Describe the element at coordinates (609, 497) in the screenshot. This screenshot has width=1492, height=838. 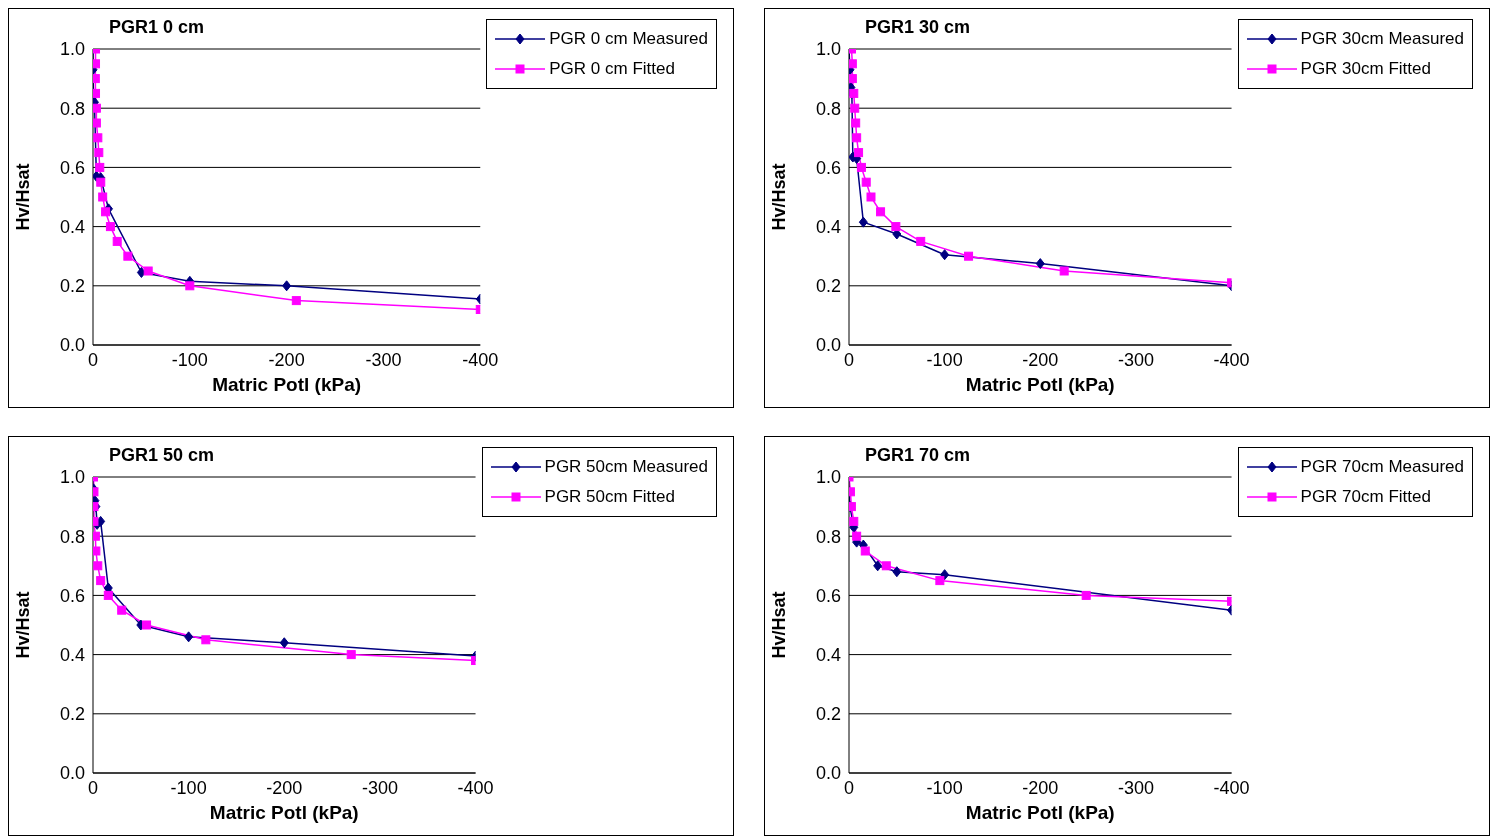
I see `legend-label: PGR 50cm Fitted` at that location.